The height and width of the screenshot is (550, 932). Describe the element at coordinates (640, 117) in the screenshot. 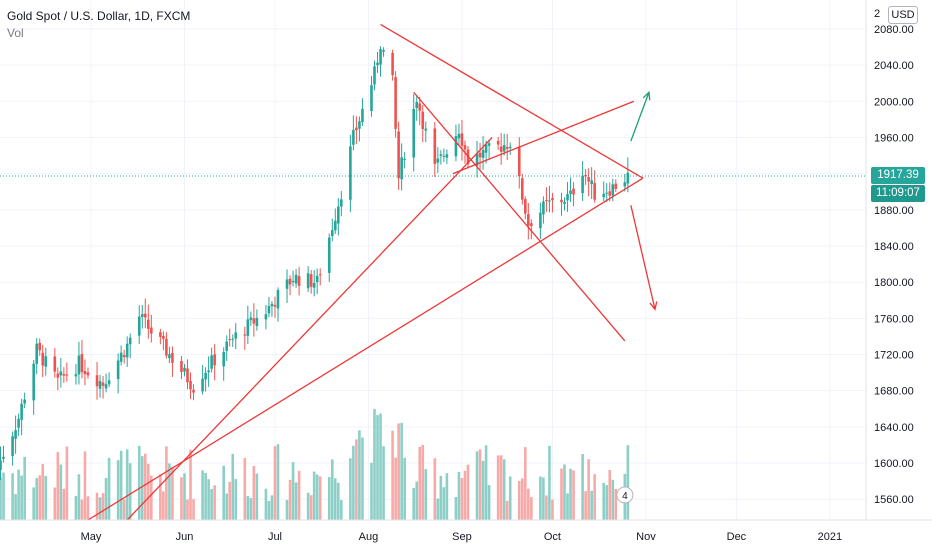

I see `arrow-line` at that location.